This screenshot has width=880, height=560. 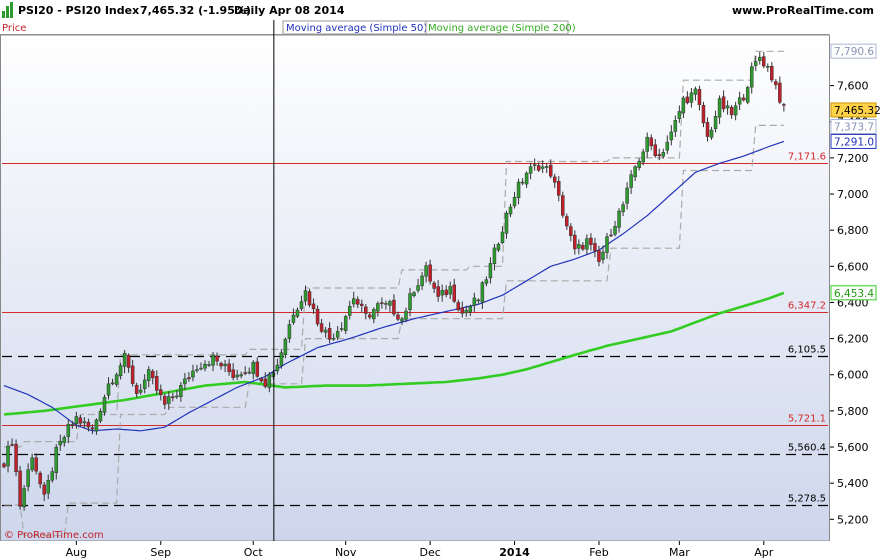 What do you see at coordinates (14, 28) in the screenshot?
I see `legend-price: Price` at bounding box center [14, 28].